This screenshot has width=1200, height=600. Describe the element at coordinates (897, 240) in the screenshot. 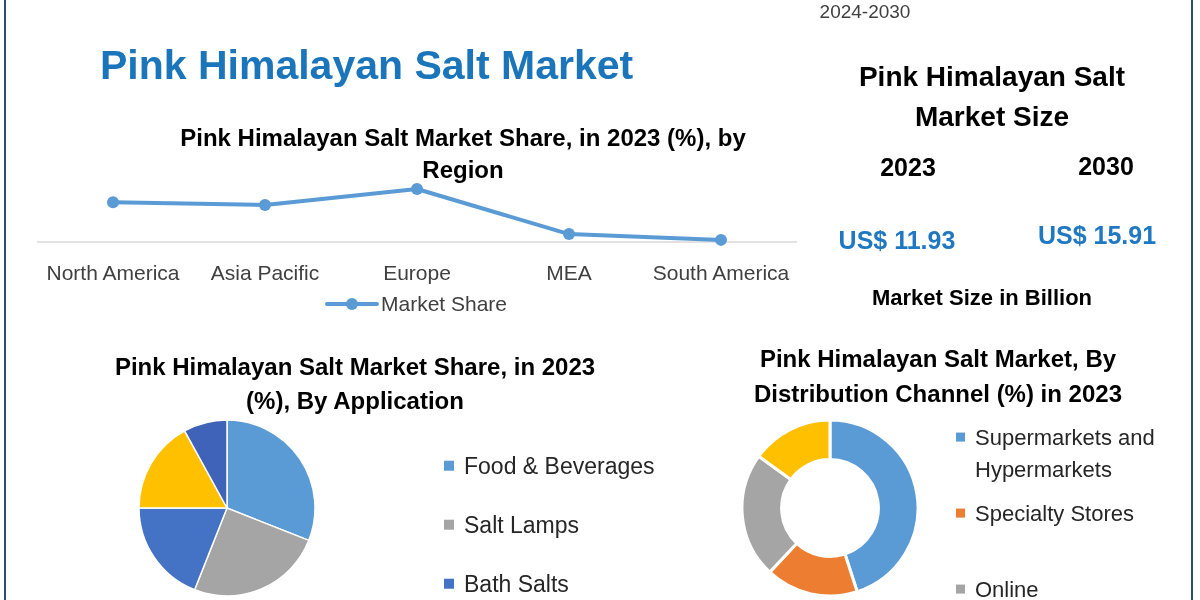

I see `text: US$ 11.93` at that location.